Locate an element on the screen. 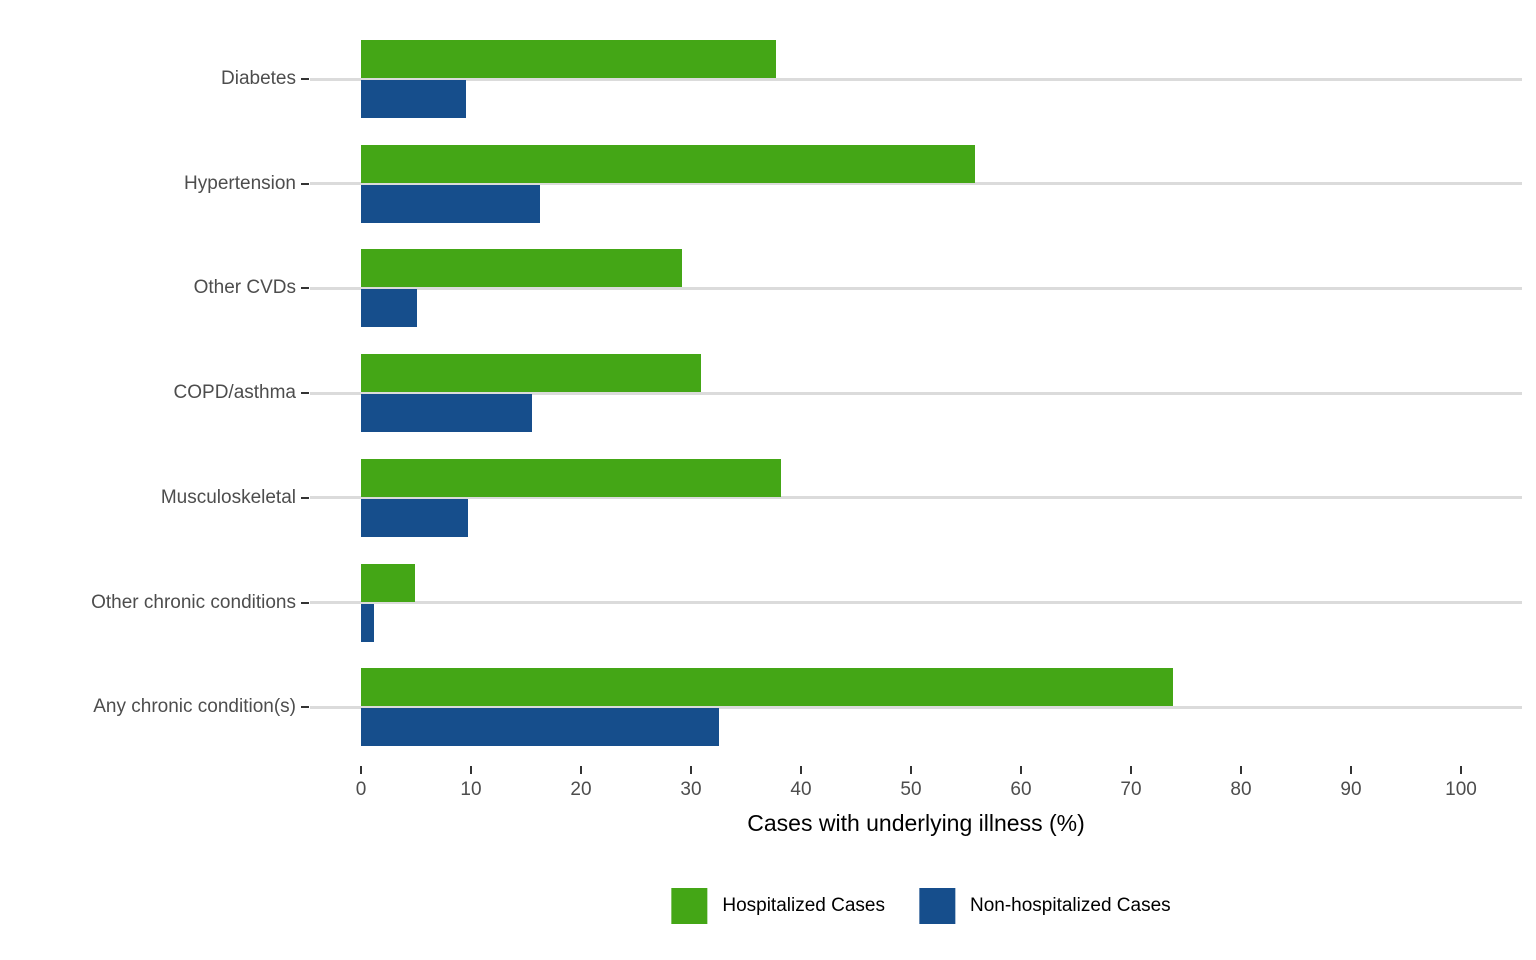 This screenshot has height=960, width=1536. category-label: Other chronic conditions is located at coordinates (193, 602).